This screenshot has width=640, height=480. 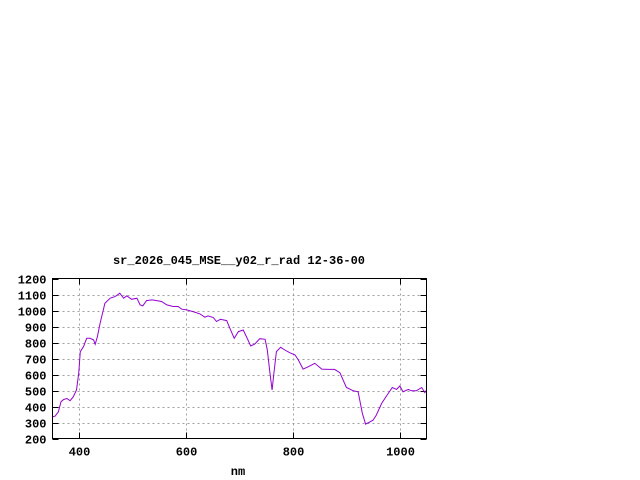 What do you see at coordinates (36, 377) in the screenshot?
I see `y-tick-label: 600` at bounding box center [36, 377].